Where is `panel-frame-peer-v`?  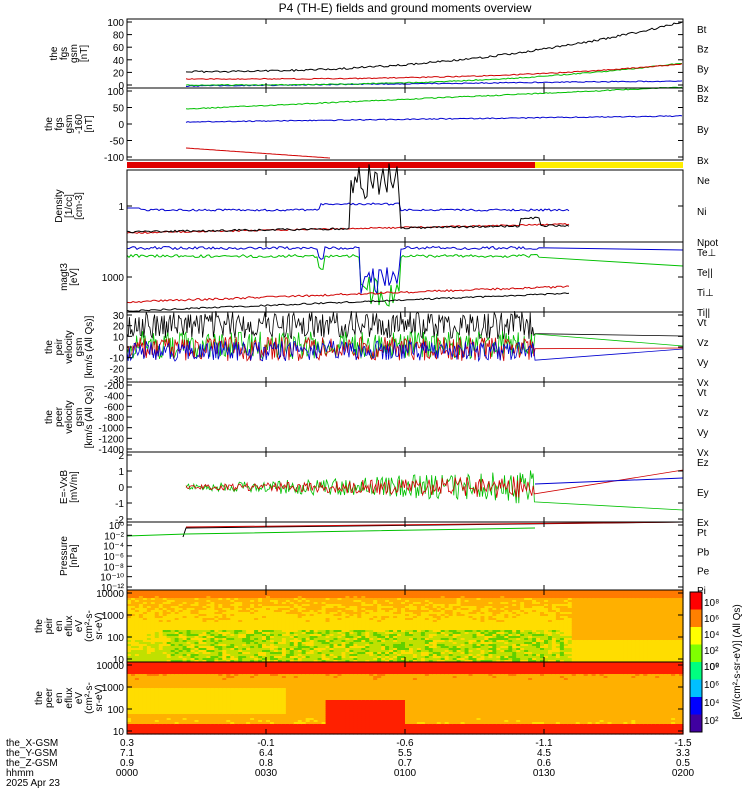 panel-frame-peer-v is located at coordinates (405, 417).